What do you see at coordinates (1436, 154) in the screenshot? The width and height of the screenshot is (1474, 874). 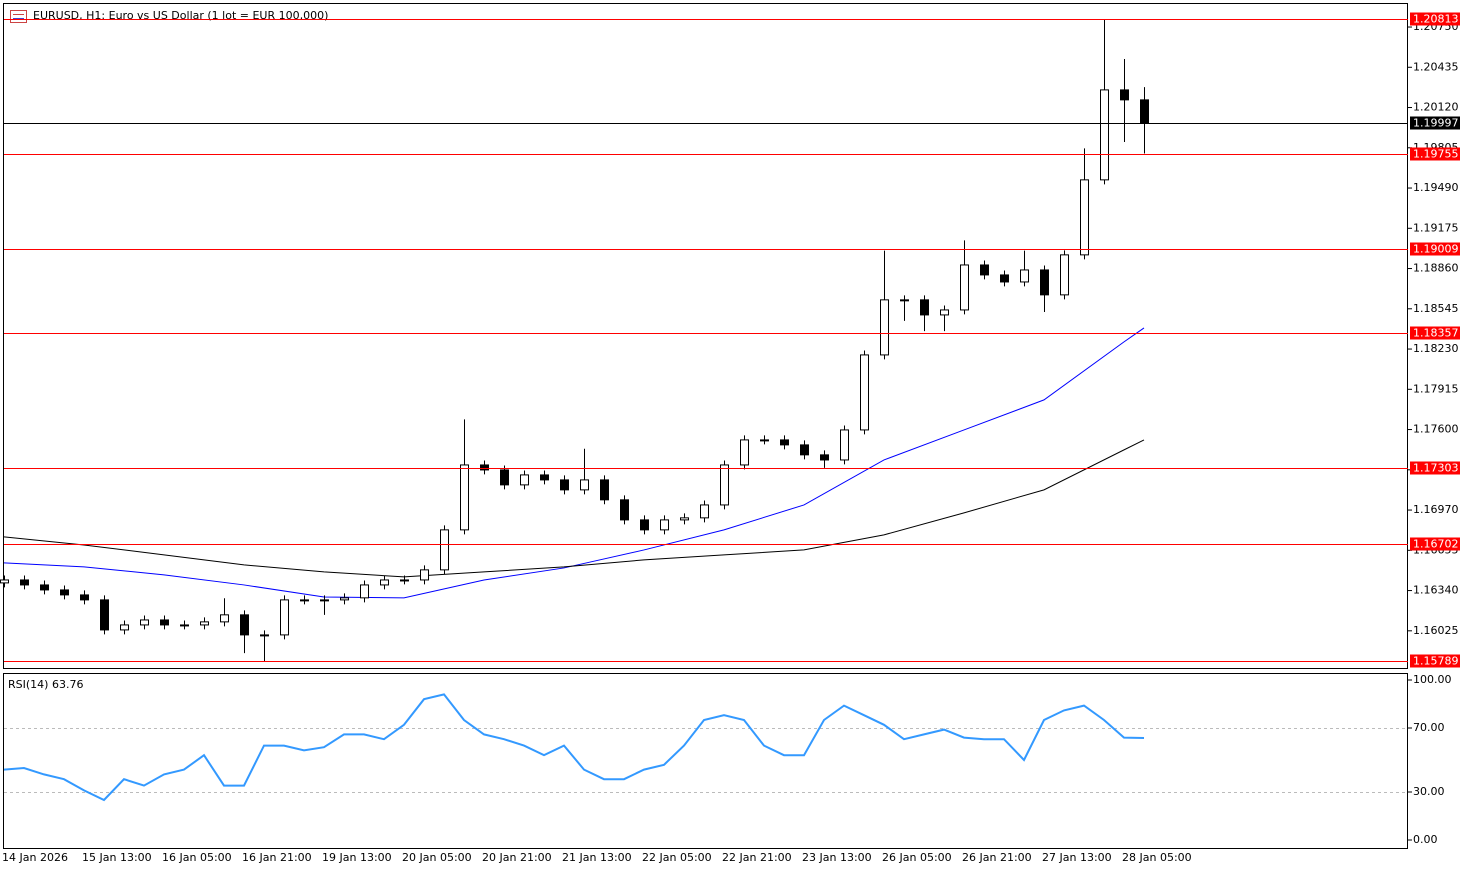 I see `level-label: 1.19755` at bounding box center [1436, 154].